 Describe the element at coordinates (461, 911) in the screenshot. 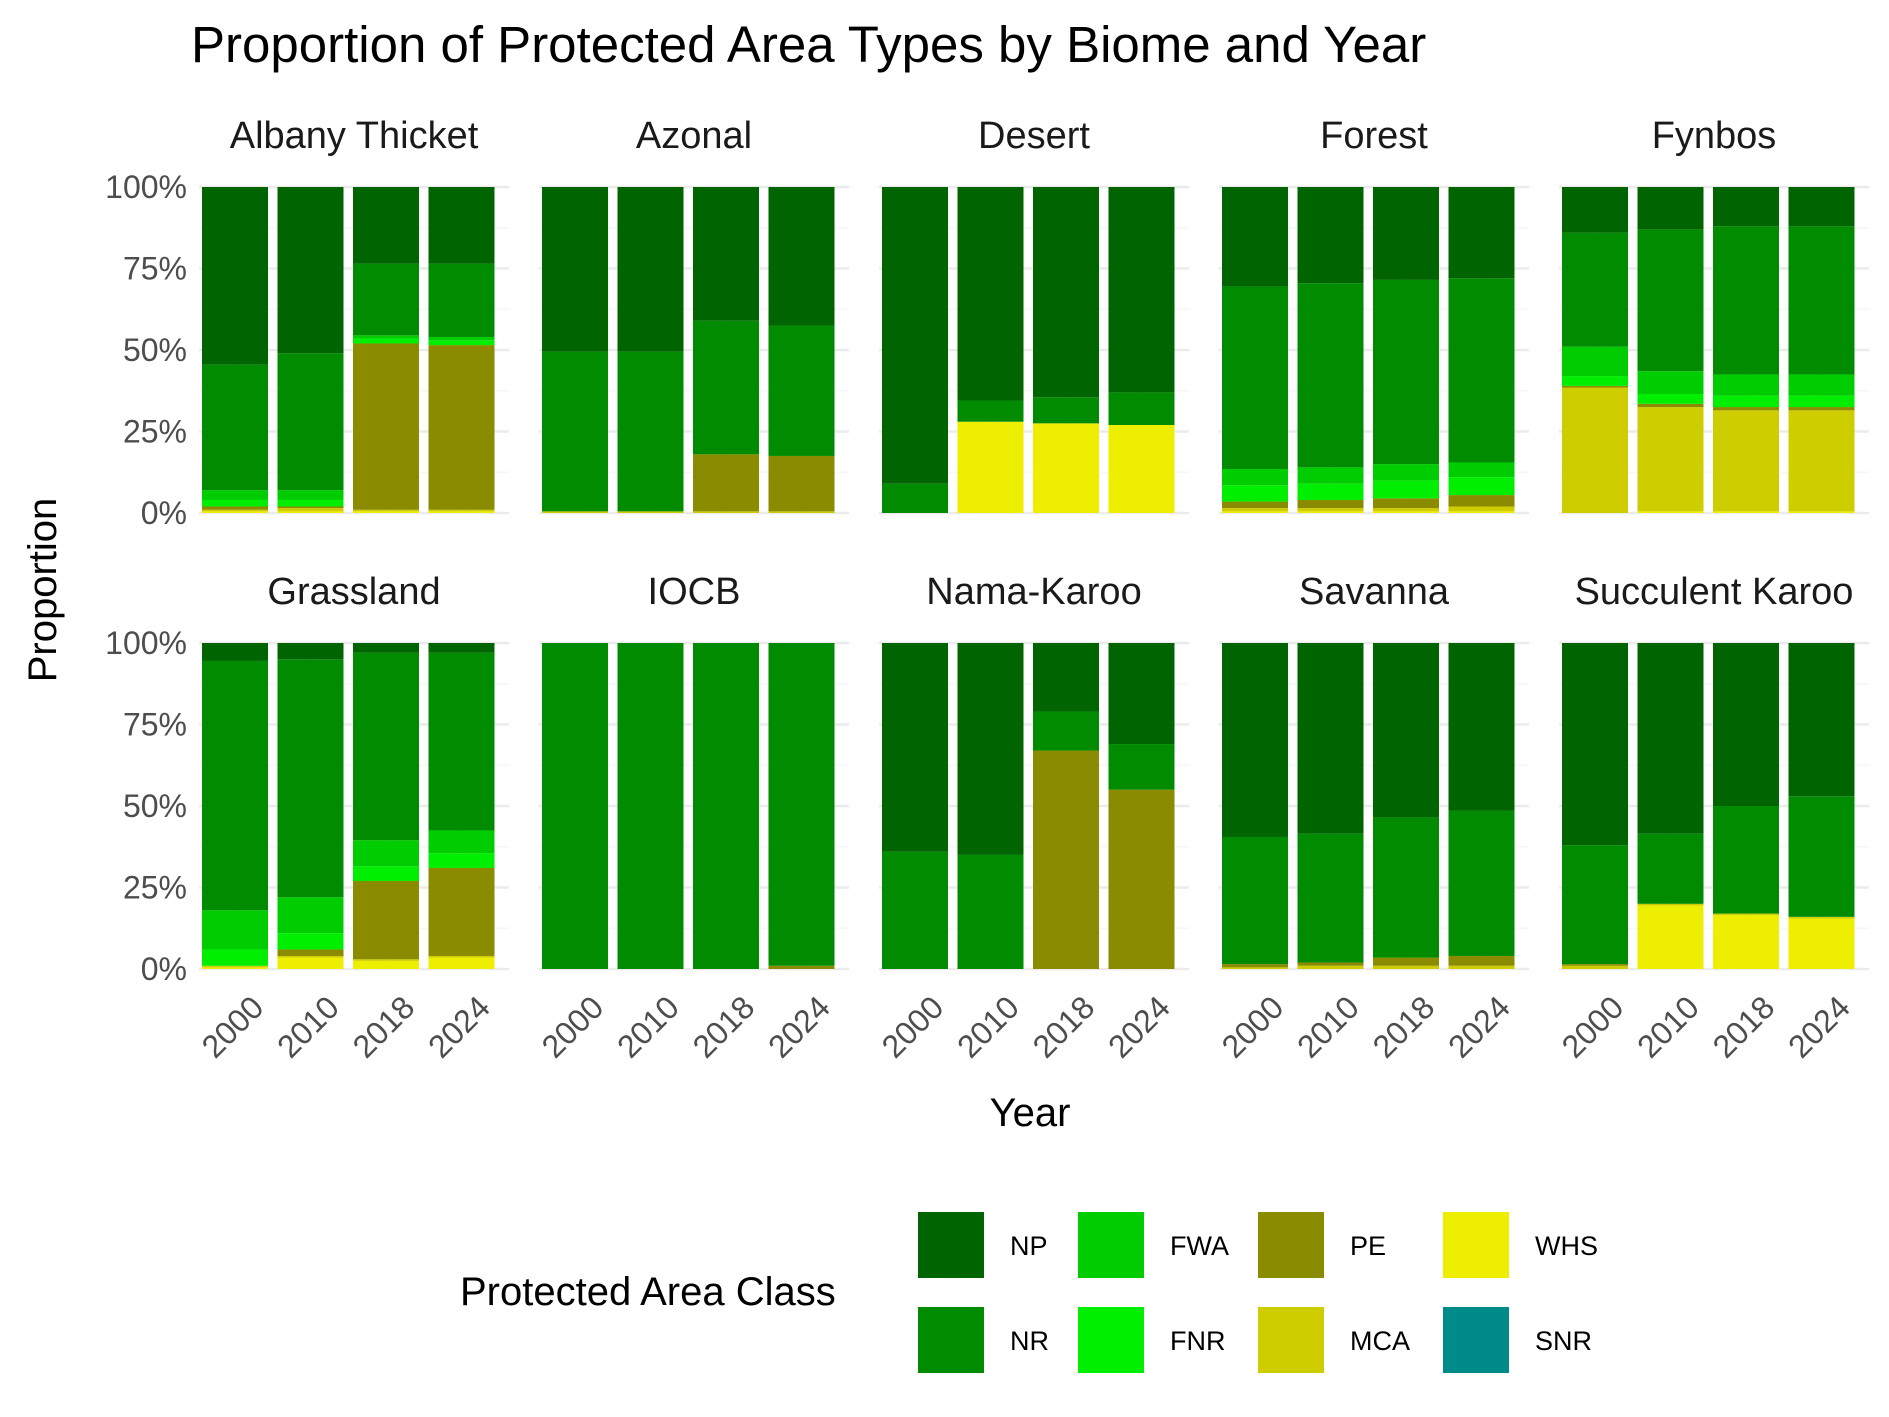

I see `bar-segment-grassland-2024-pe` at that location.